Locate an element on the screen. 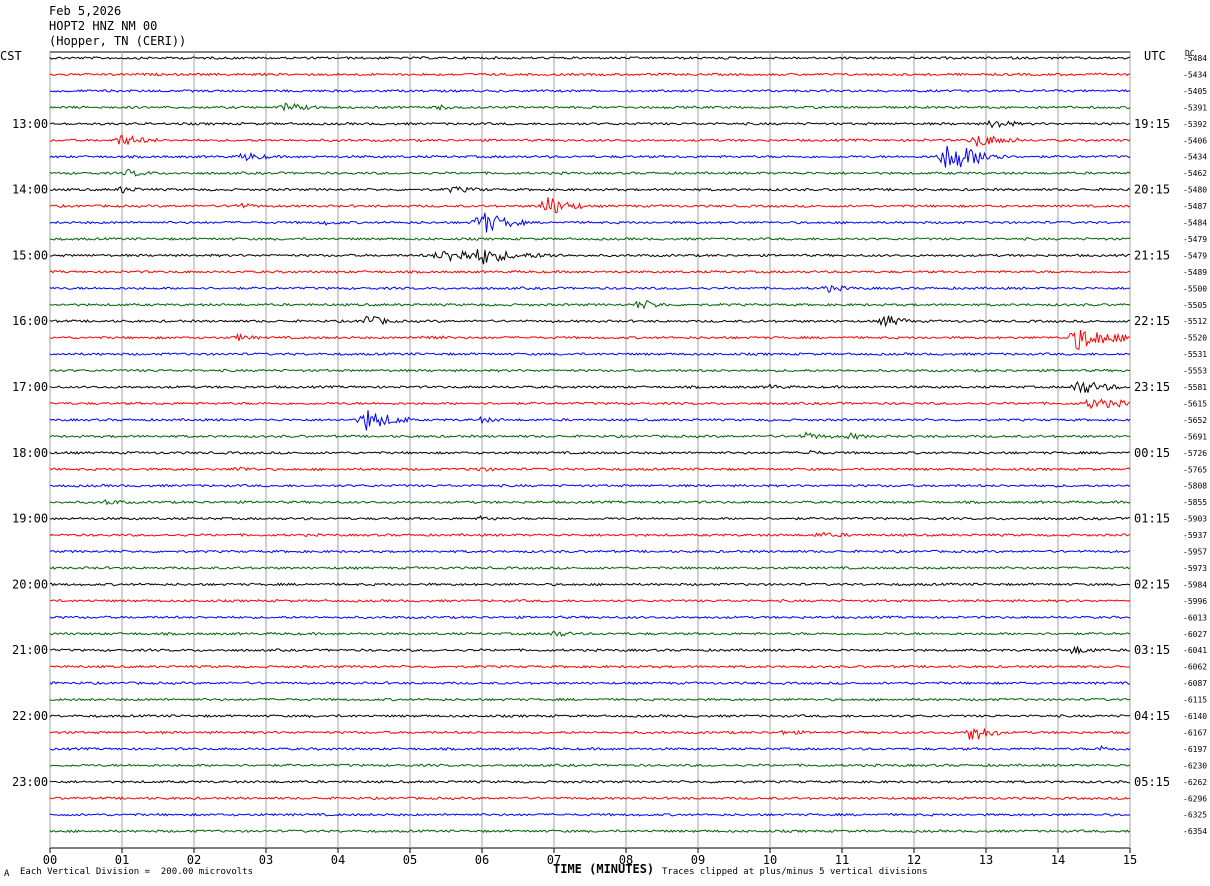 The width and height of the screenshot is (1210, 886). x-tick-label: 07 is located at coordinates (554, 860).